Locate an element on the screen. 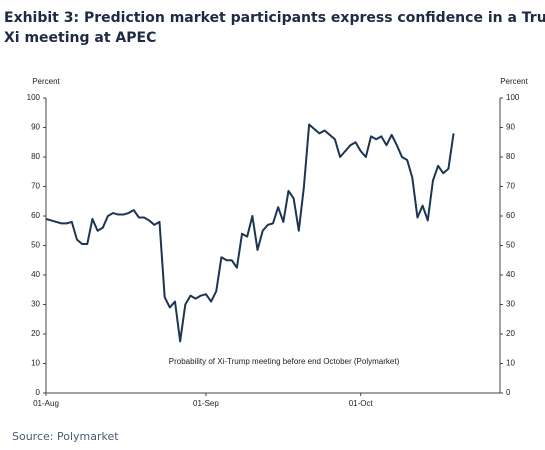 Image resolution: width=545 pixels, height=450 pixels. y2-axis-label: Percent is located at coordinates (514, 81).